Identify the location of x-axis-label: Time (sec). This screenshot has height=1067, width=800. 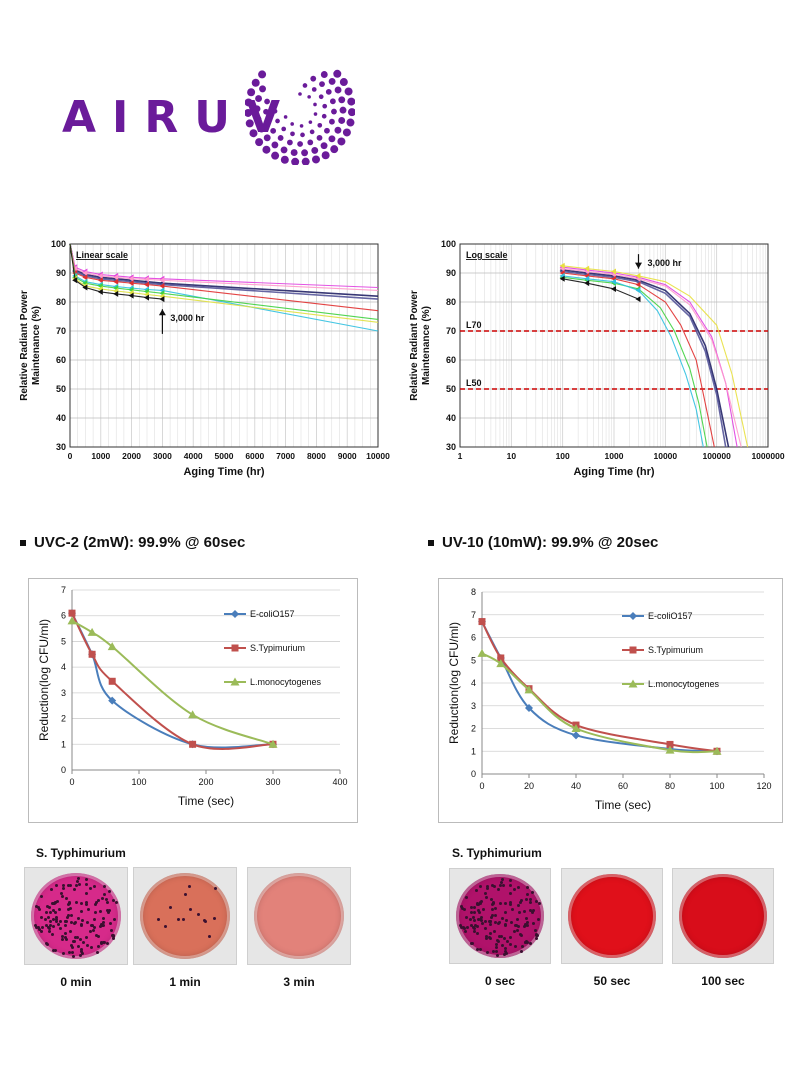
(206, 801).